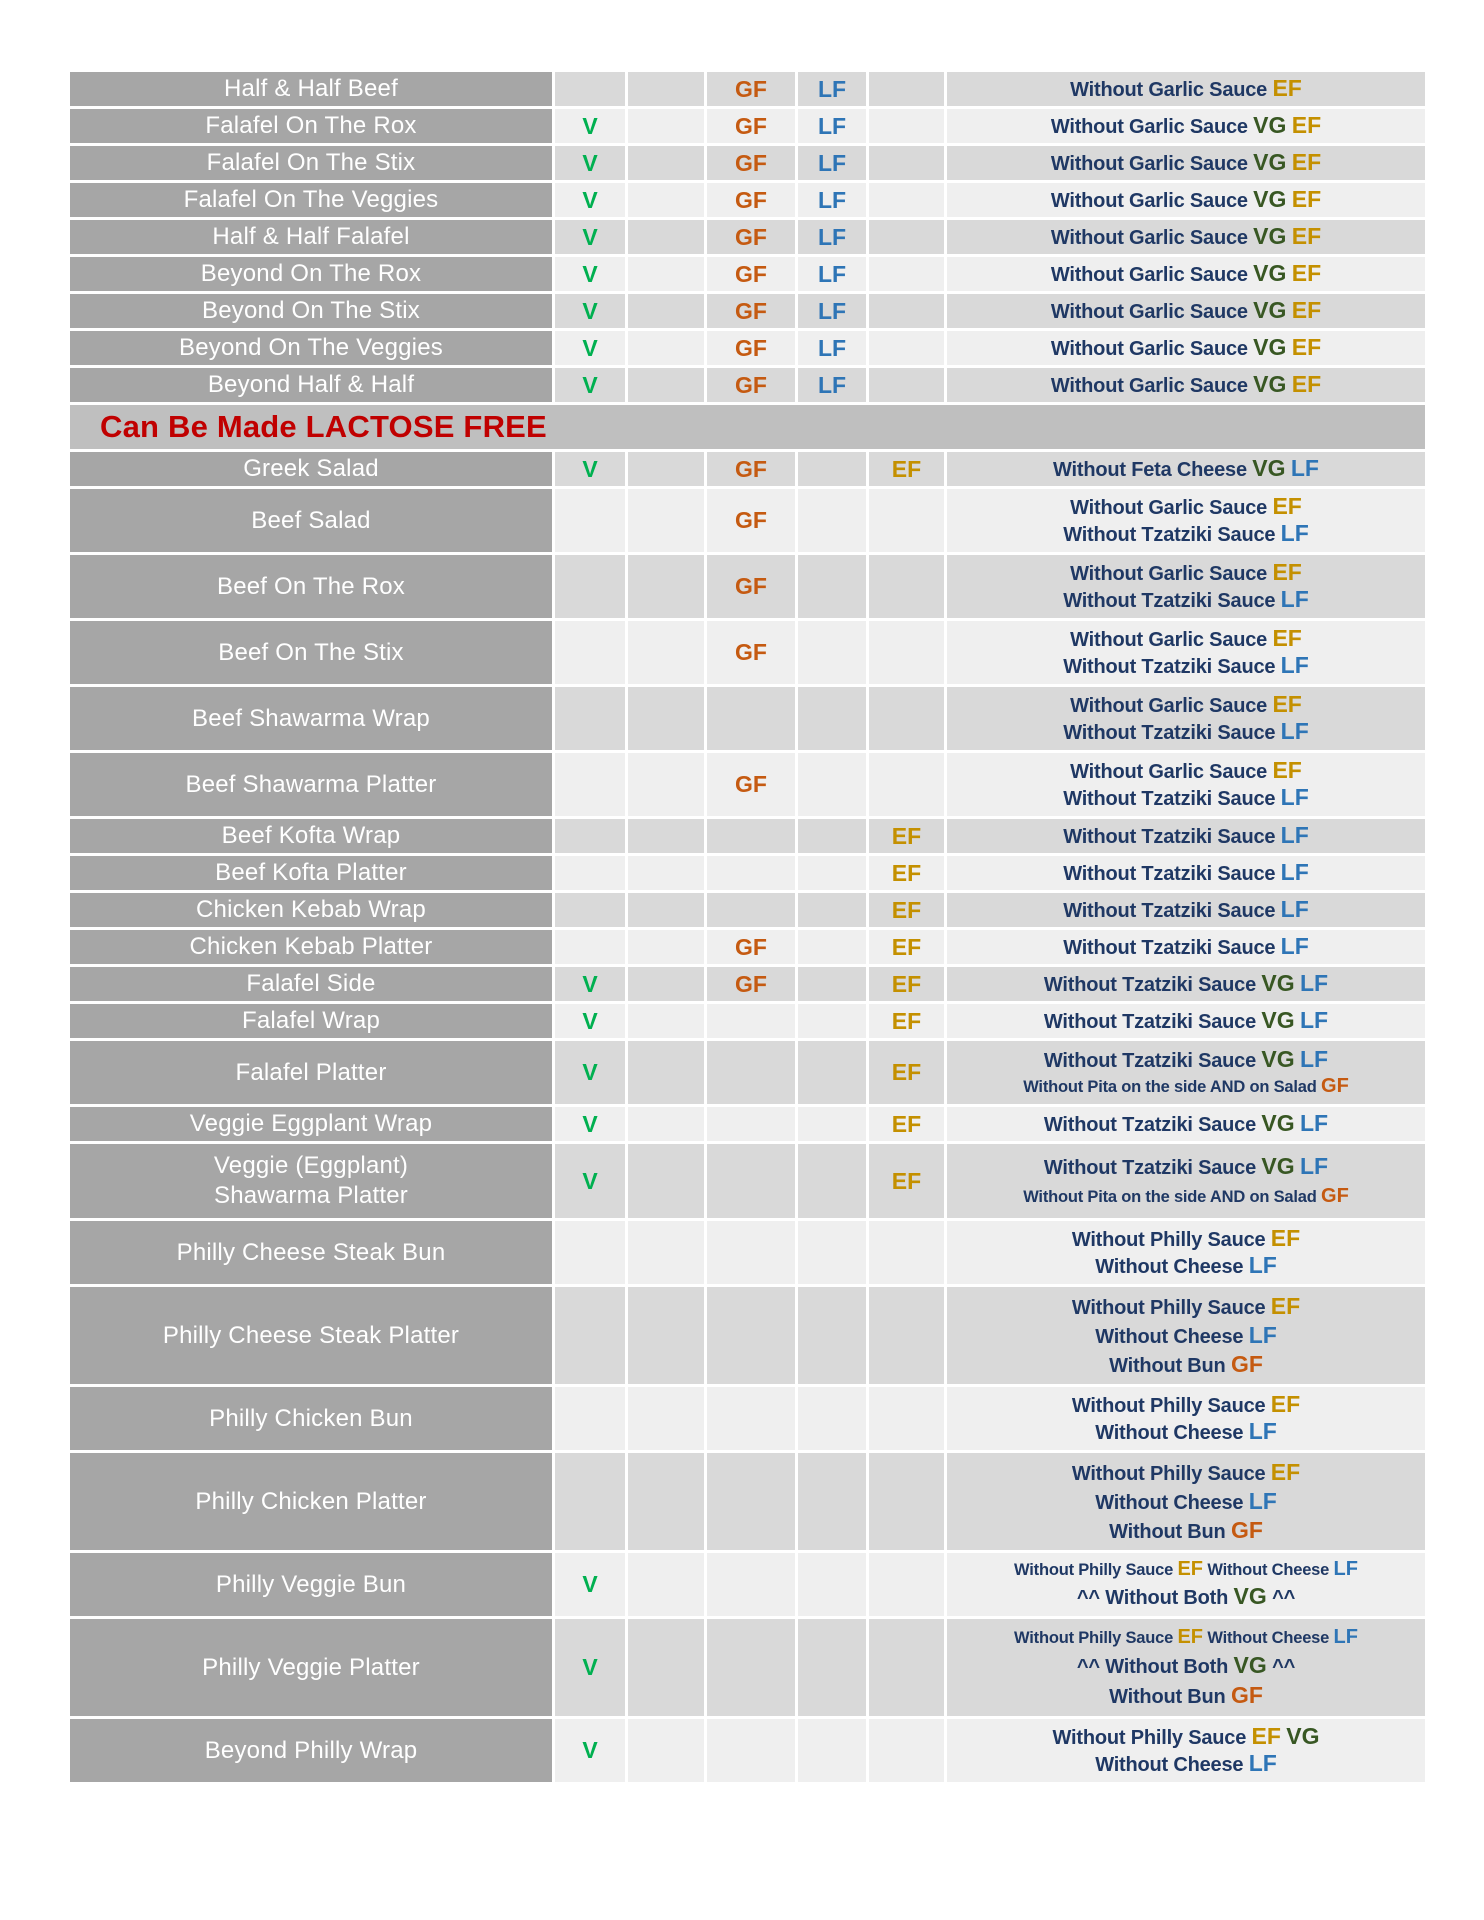 This screenshot has width=1484, height=1920. What do you see at coordinates (311, 1335) in the screenshot?
I see `item-name-cell: Philly Cheese Steak Platter` at bounding box center [311, 1335].